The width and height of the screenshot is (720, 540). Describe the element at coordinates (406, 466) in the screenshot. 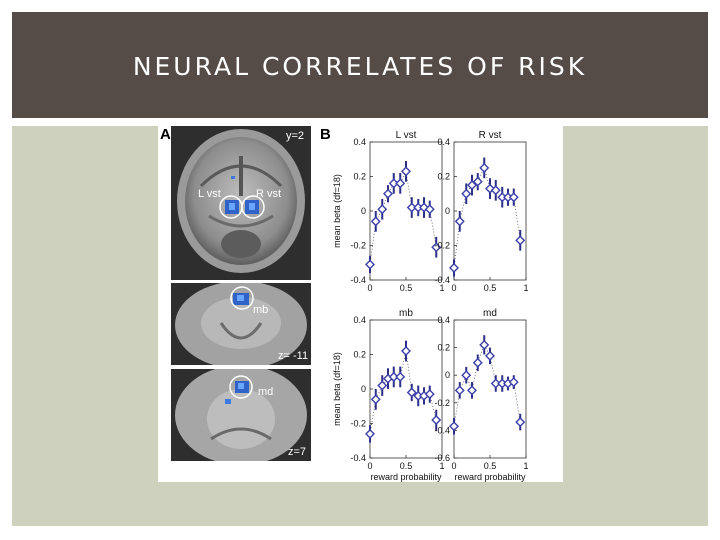

I see `plot3-xtick-label: 0.5` at that location.